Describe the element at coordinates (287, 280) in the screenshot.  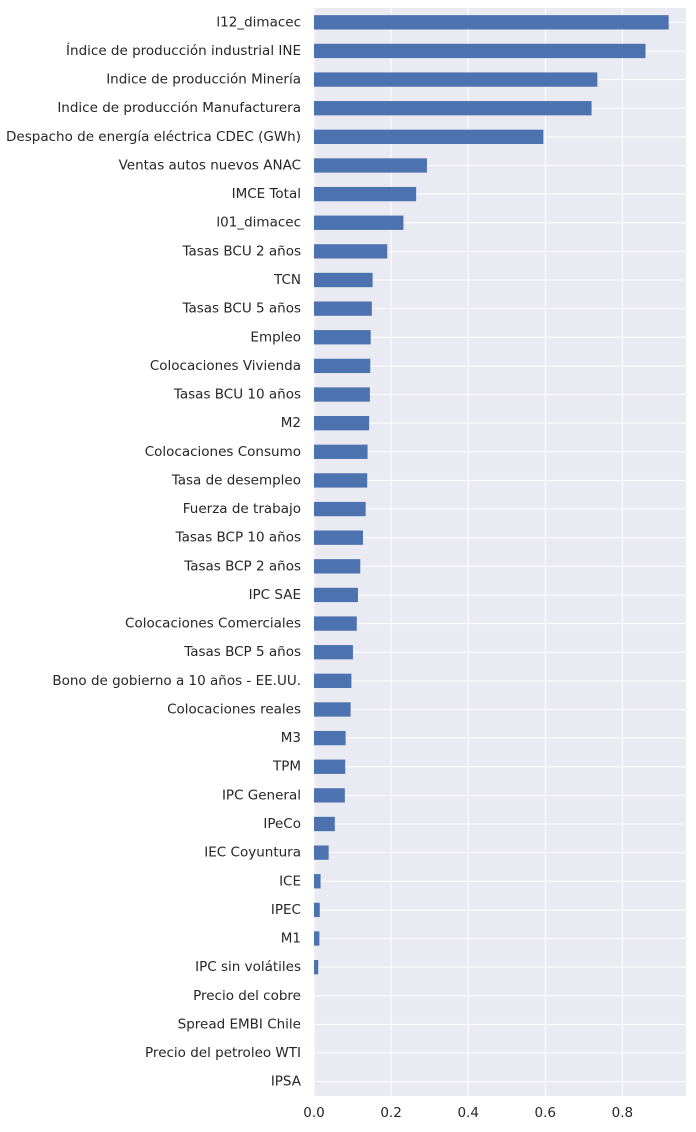
I see `y-tick-label: TCN` at that location.